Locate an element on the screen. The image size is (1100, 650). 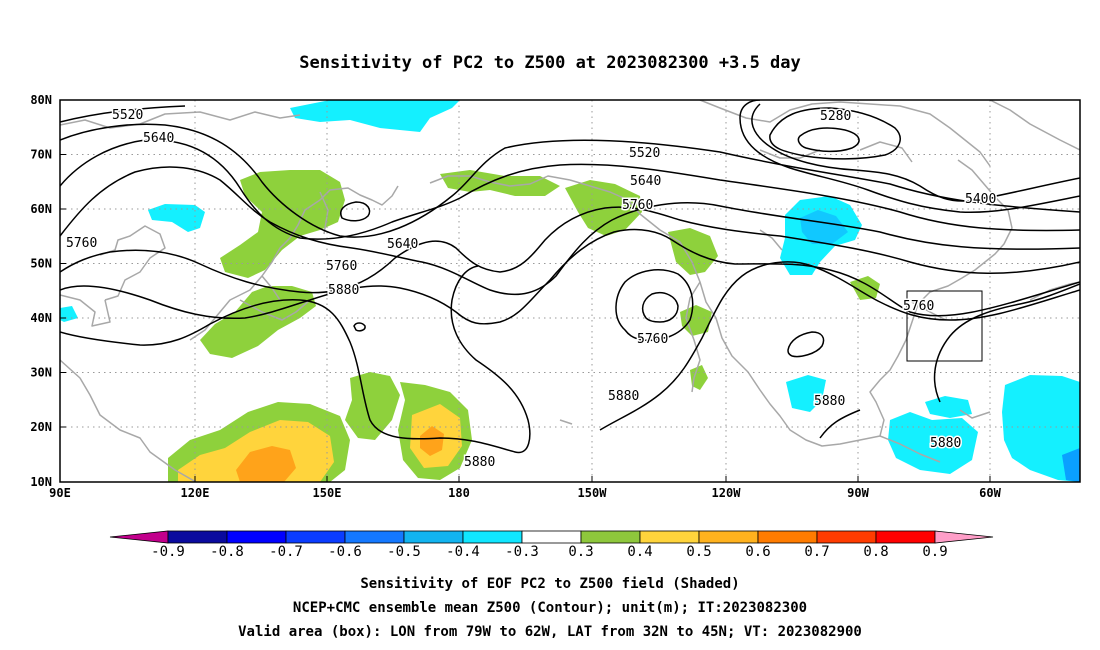
colorbar-label: 0.9 is located at coordinates (934, 552).